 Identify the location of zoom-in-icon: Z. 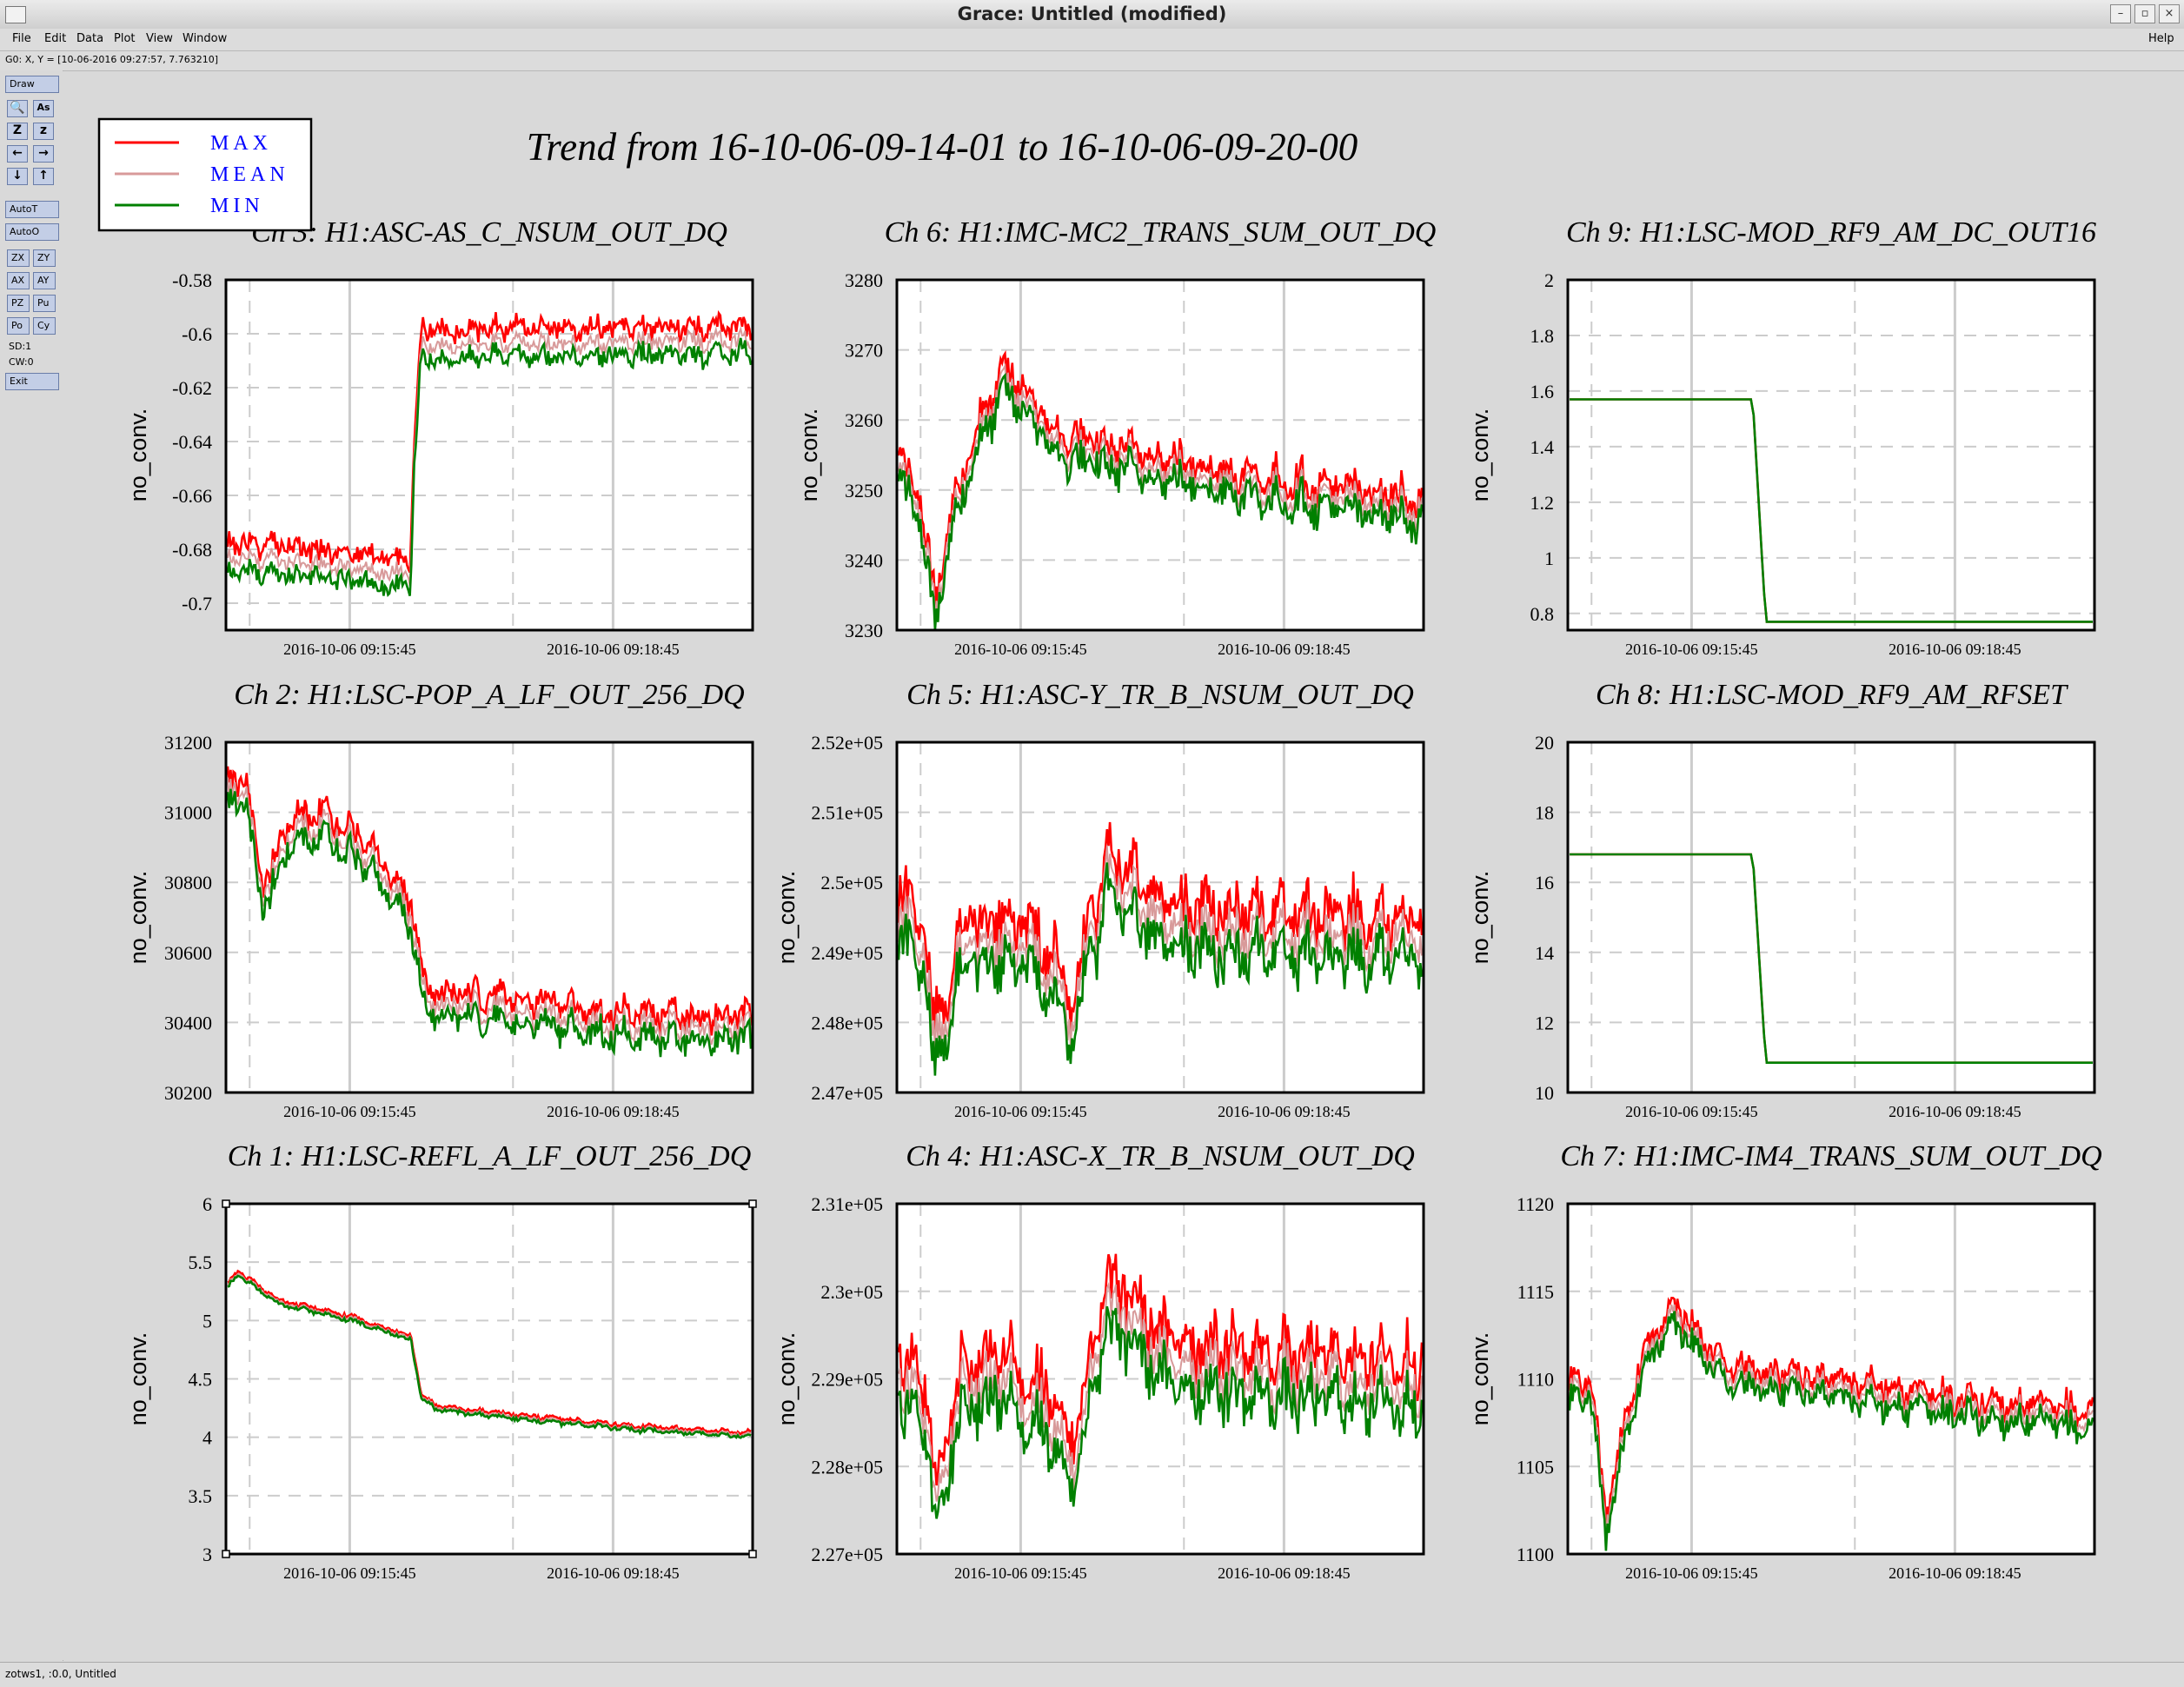
(17, 131).